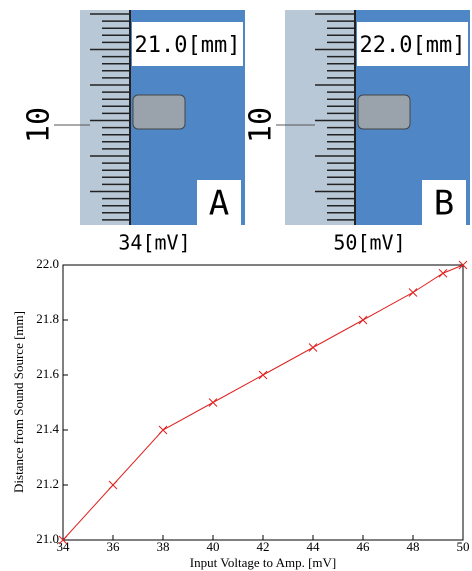 The width and height of the screenshot is (472, 571). What do you see at coordinates (47, 483) in the screenshot?
I see `y-tick-label: 21.2` at bounding box center [47, 483].